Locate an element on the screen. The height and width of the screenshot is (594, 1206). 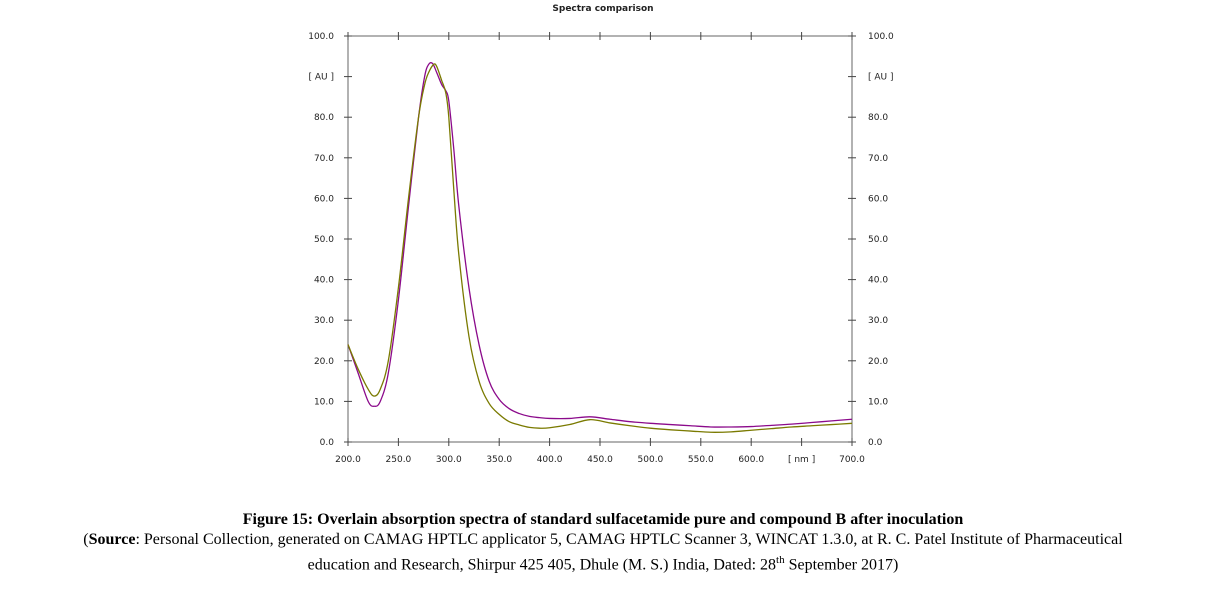
y-tick-label-left: 60.0 is located at coordinates (324, 199).